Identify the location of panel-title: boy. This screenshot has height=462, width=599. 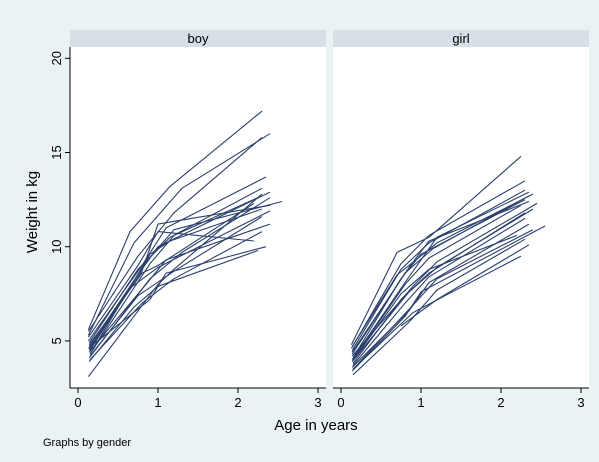
(198, 38).